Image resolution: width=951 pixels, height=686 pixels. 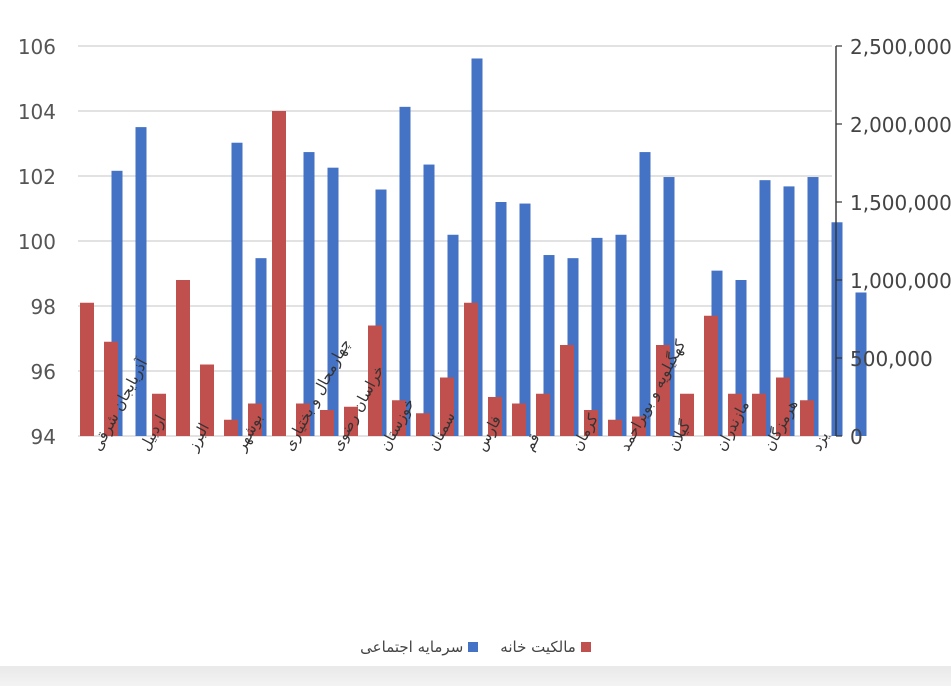 What do you see at coordinates (43, 372) in the screenshot?
I see `y-left-tick-label: 96` at bounding box center [43, 372].